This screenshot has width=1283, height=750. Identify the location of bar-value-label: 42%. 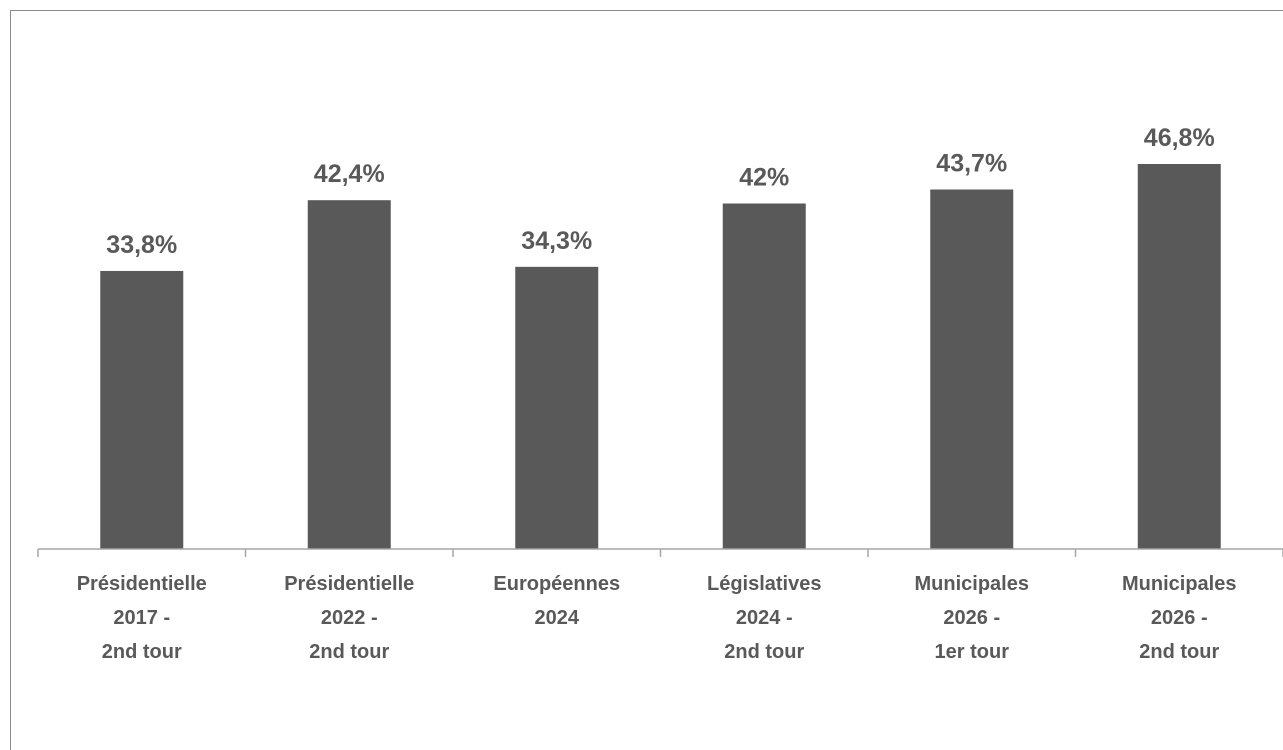
(764, 177).